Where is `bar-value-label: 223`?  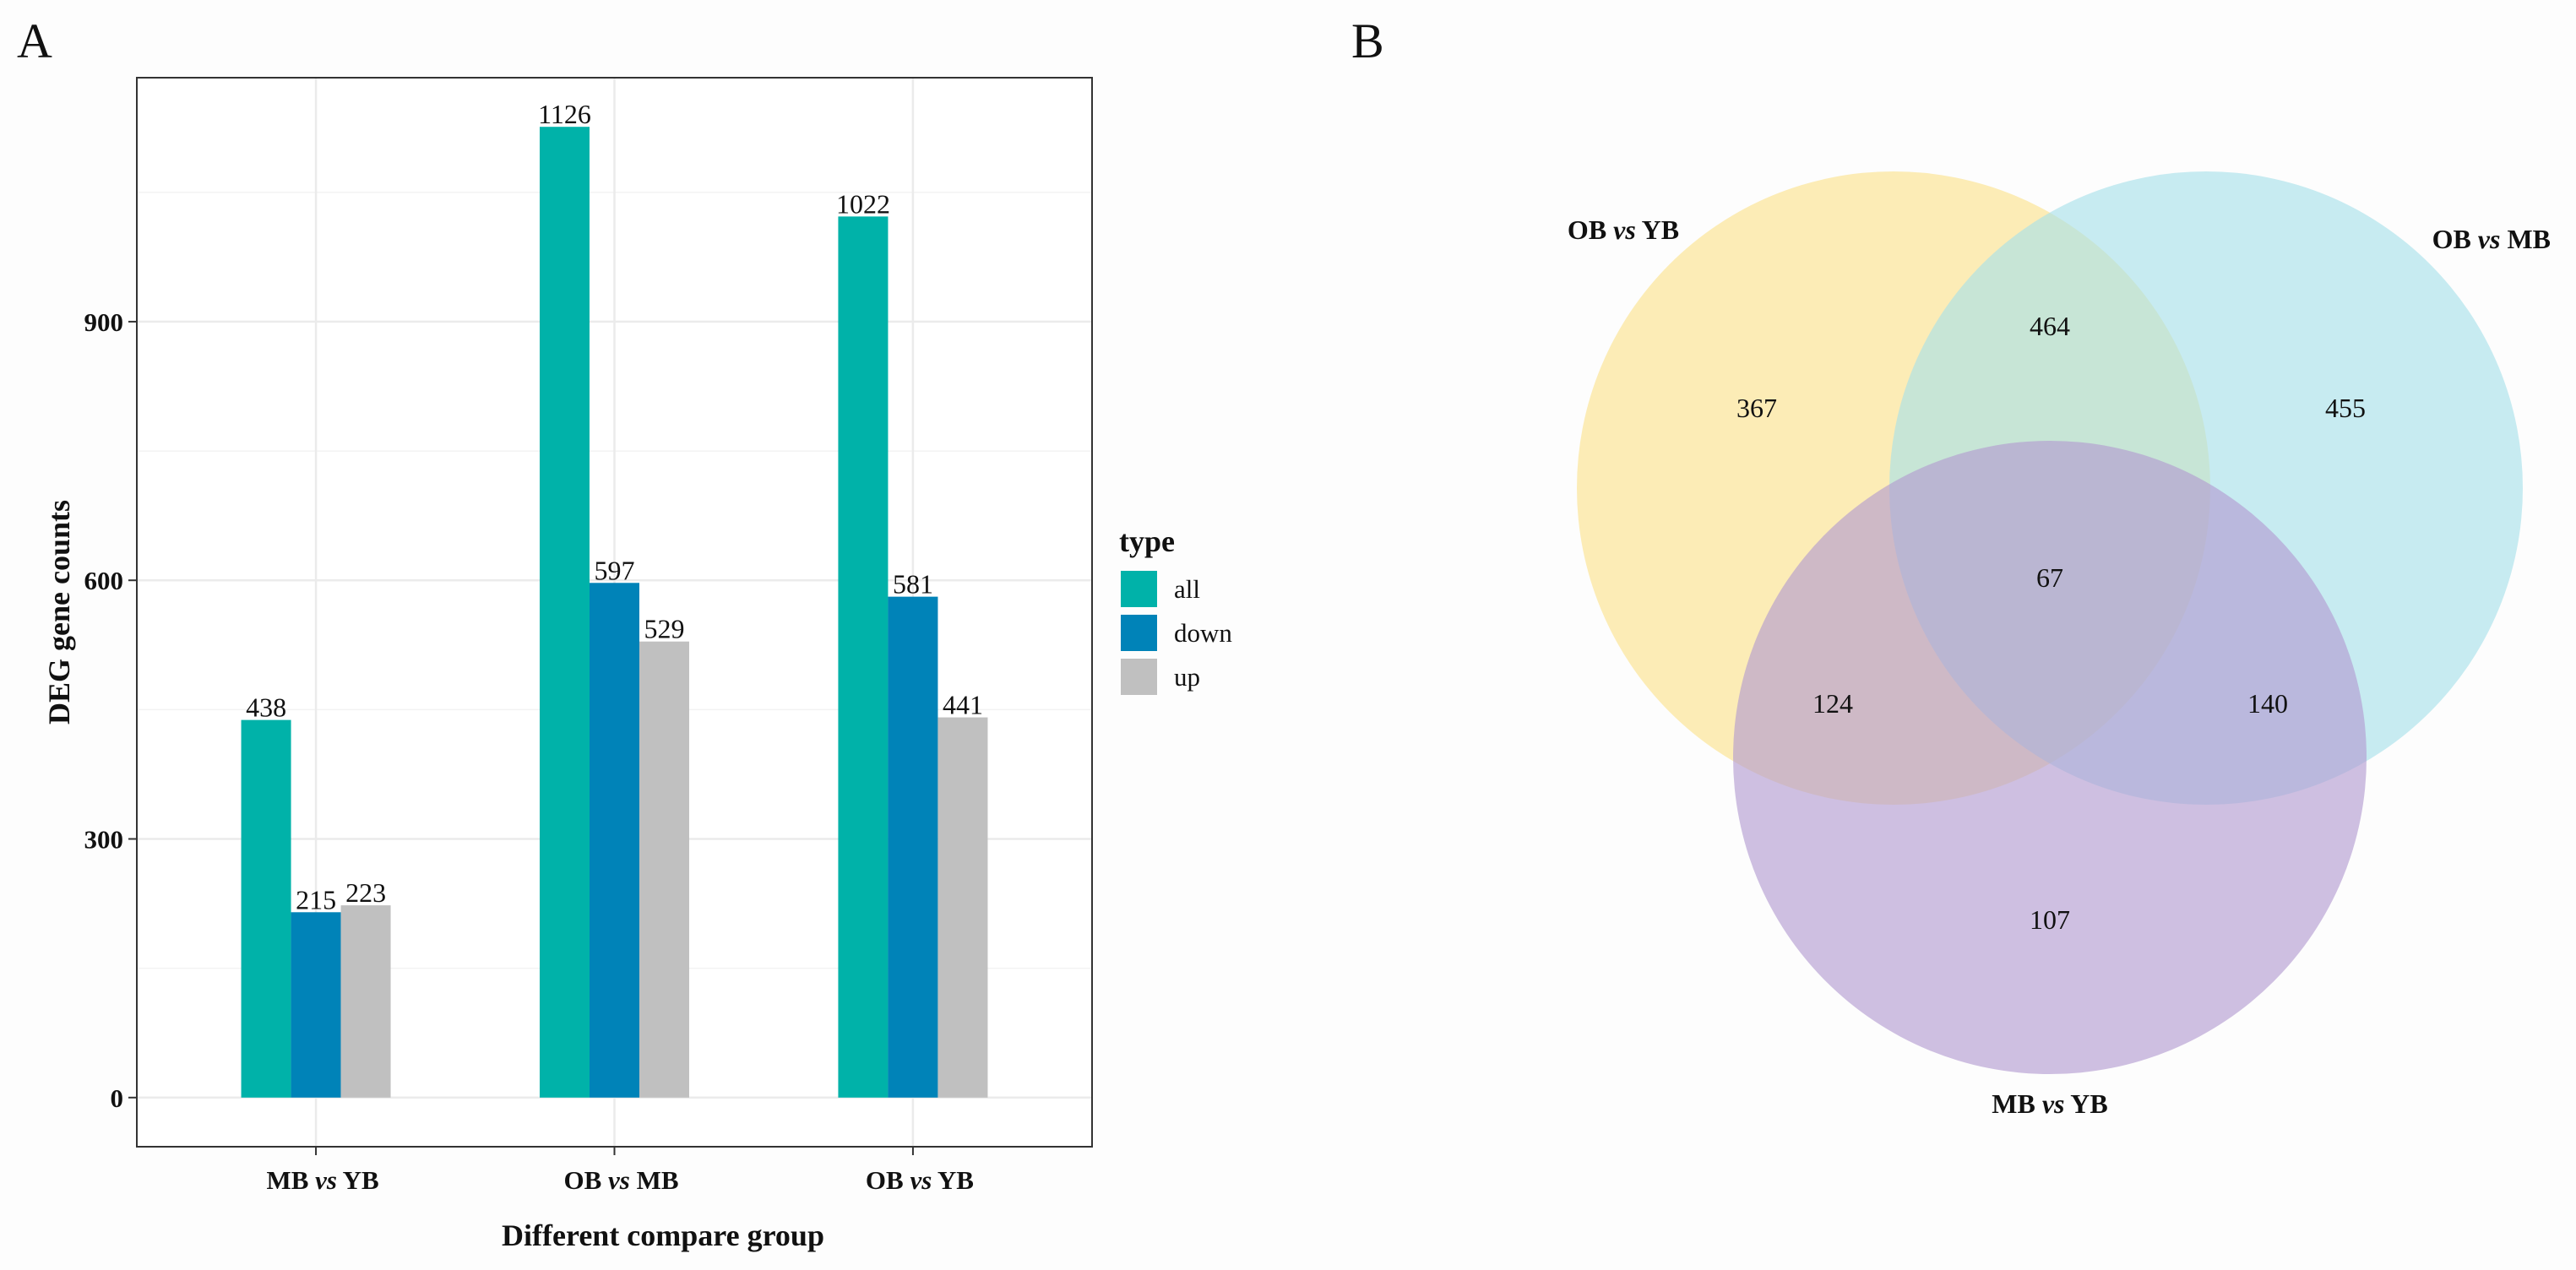 bar-value-label: 223 is located at coordinates (365, 892).